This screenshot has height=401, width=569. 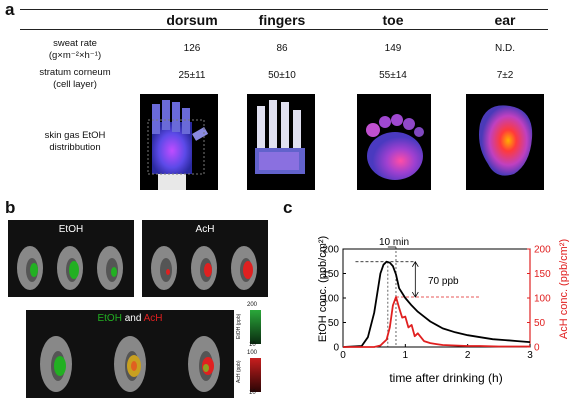 What do you see at coordinates (10, 9) in the screenshot?
I see `panel-label-a: a` at bounding box center [10, 9].